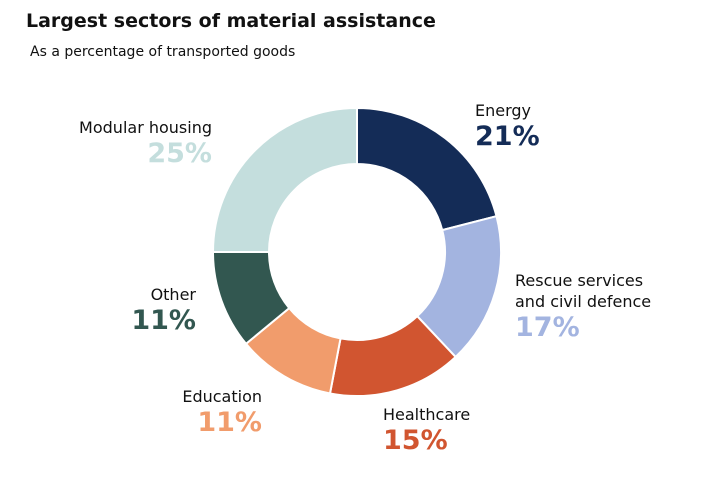  What do you see at coordinates (163, 52) in the screenshot?
I see `chart-subtitle: As a percentage of transported goods` at bounding box center [163, 52].